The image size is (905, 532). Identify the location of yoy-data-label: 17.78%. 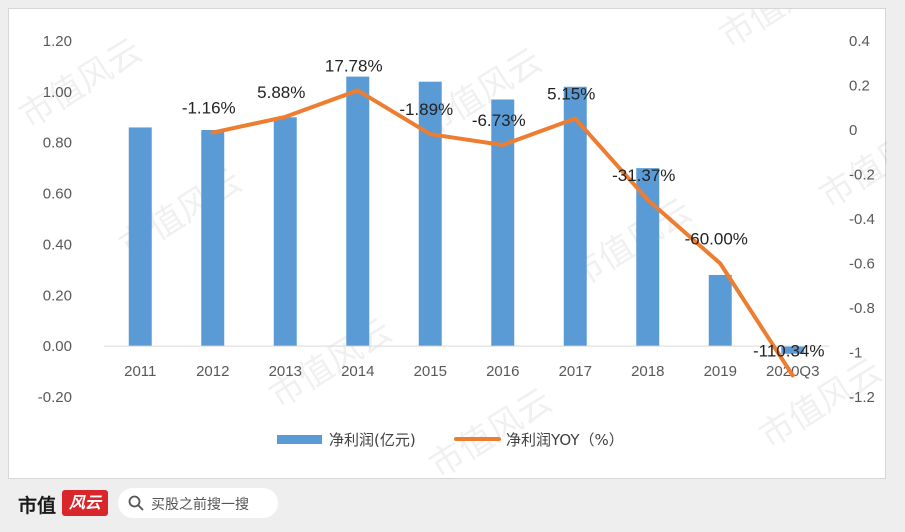
(354, 65).